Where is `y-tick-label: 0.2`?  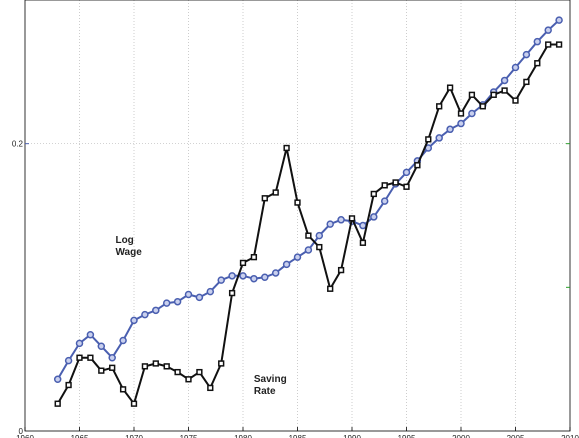
y-tick-label: 0.2 is located at coordinates (18, 144).